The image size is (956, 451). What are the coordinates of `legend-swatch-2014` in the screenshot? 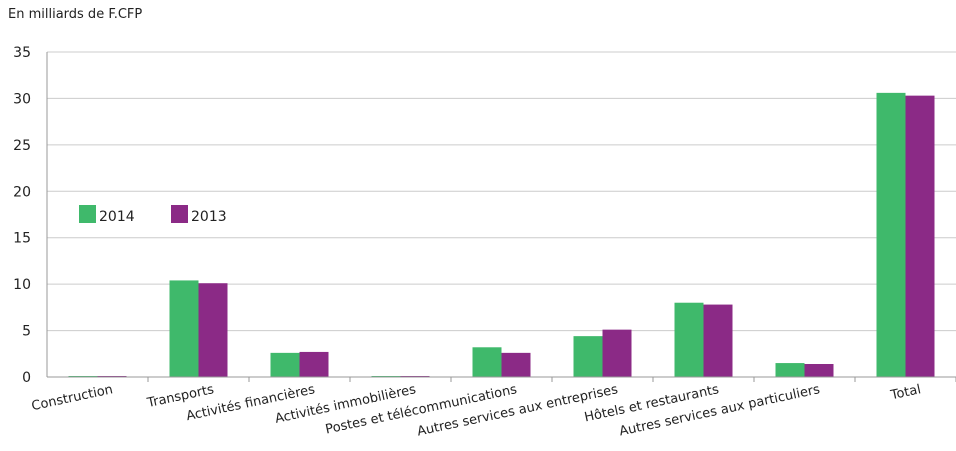 It's located at (87, 214).